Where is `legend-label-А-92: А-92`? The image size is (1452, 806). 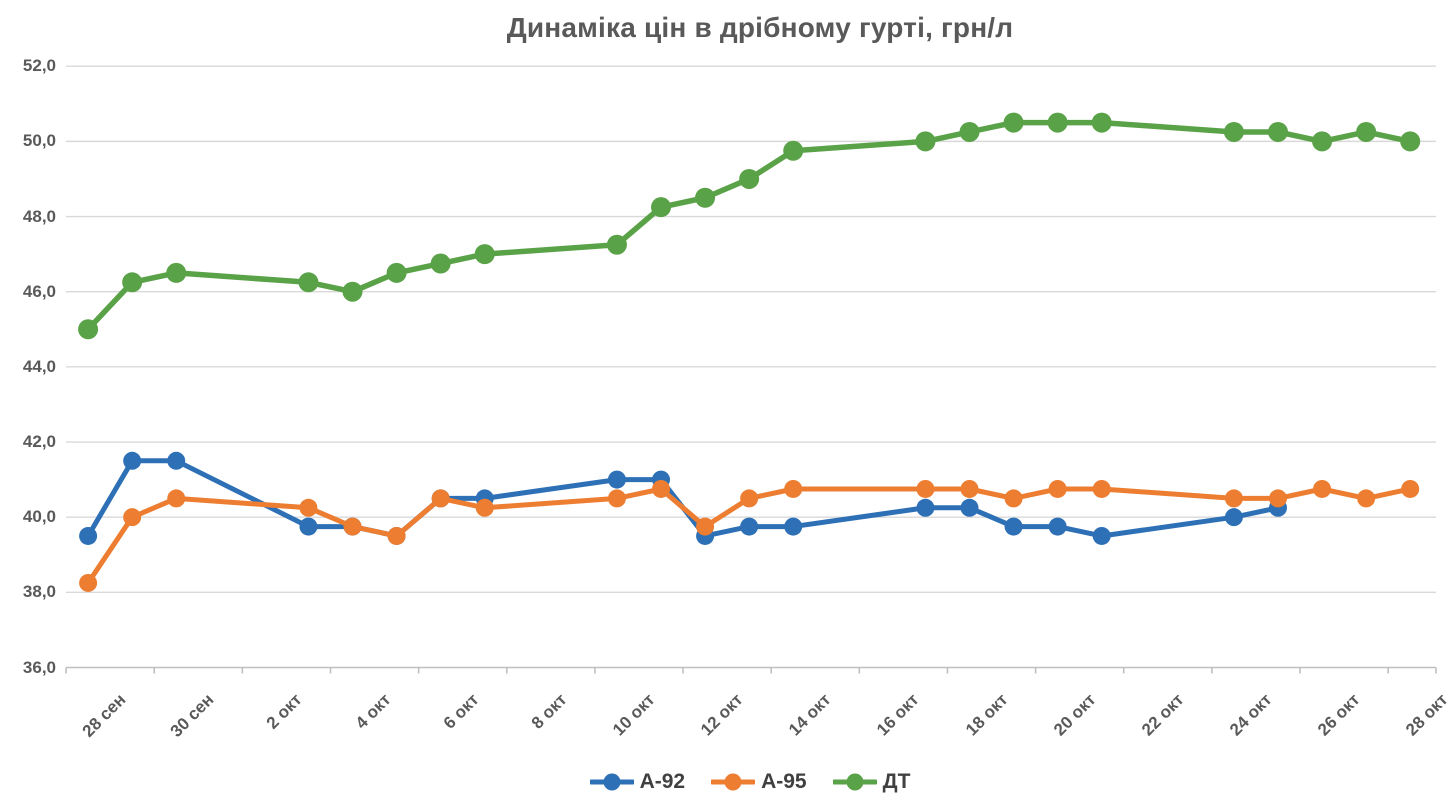
legend-label-А-92: А-92 is located at coordinates (662, 781).